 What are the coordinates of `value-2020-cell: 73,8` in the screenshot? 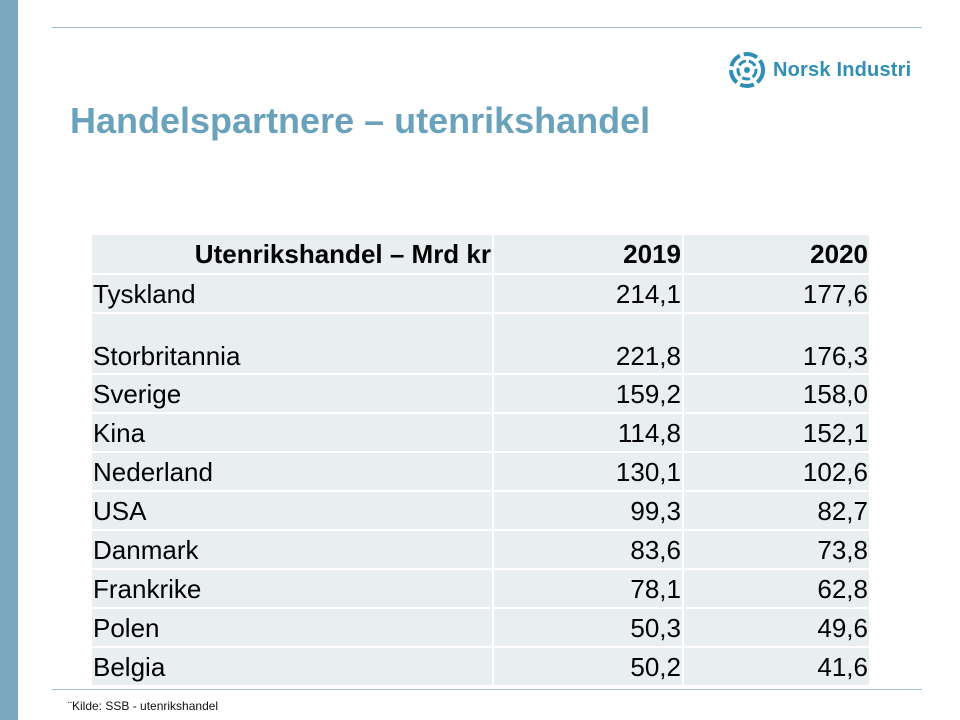 It's located at (777, 550).